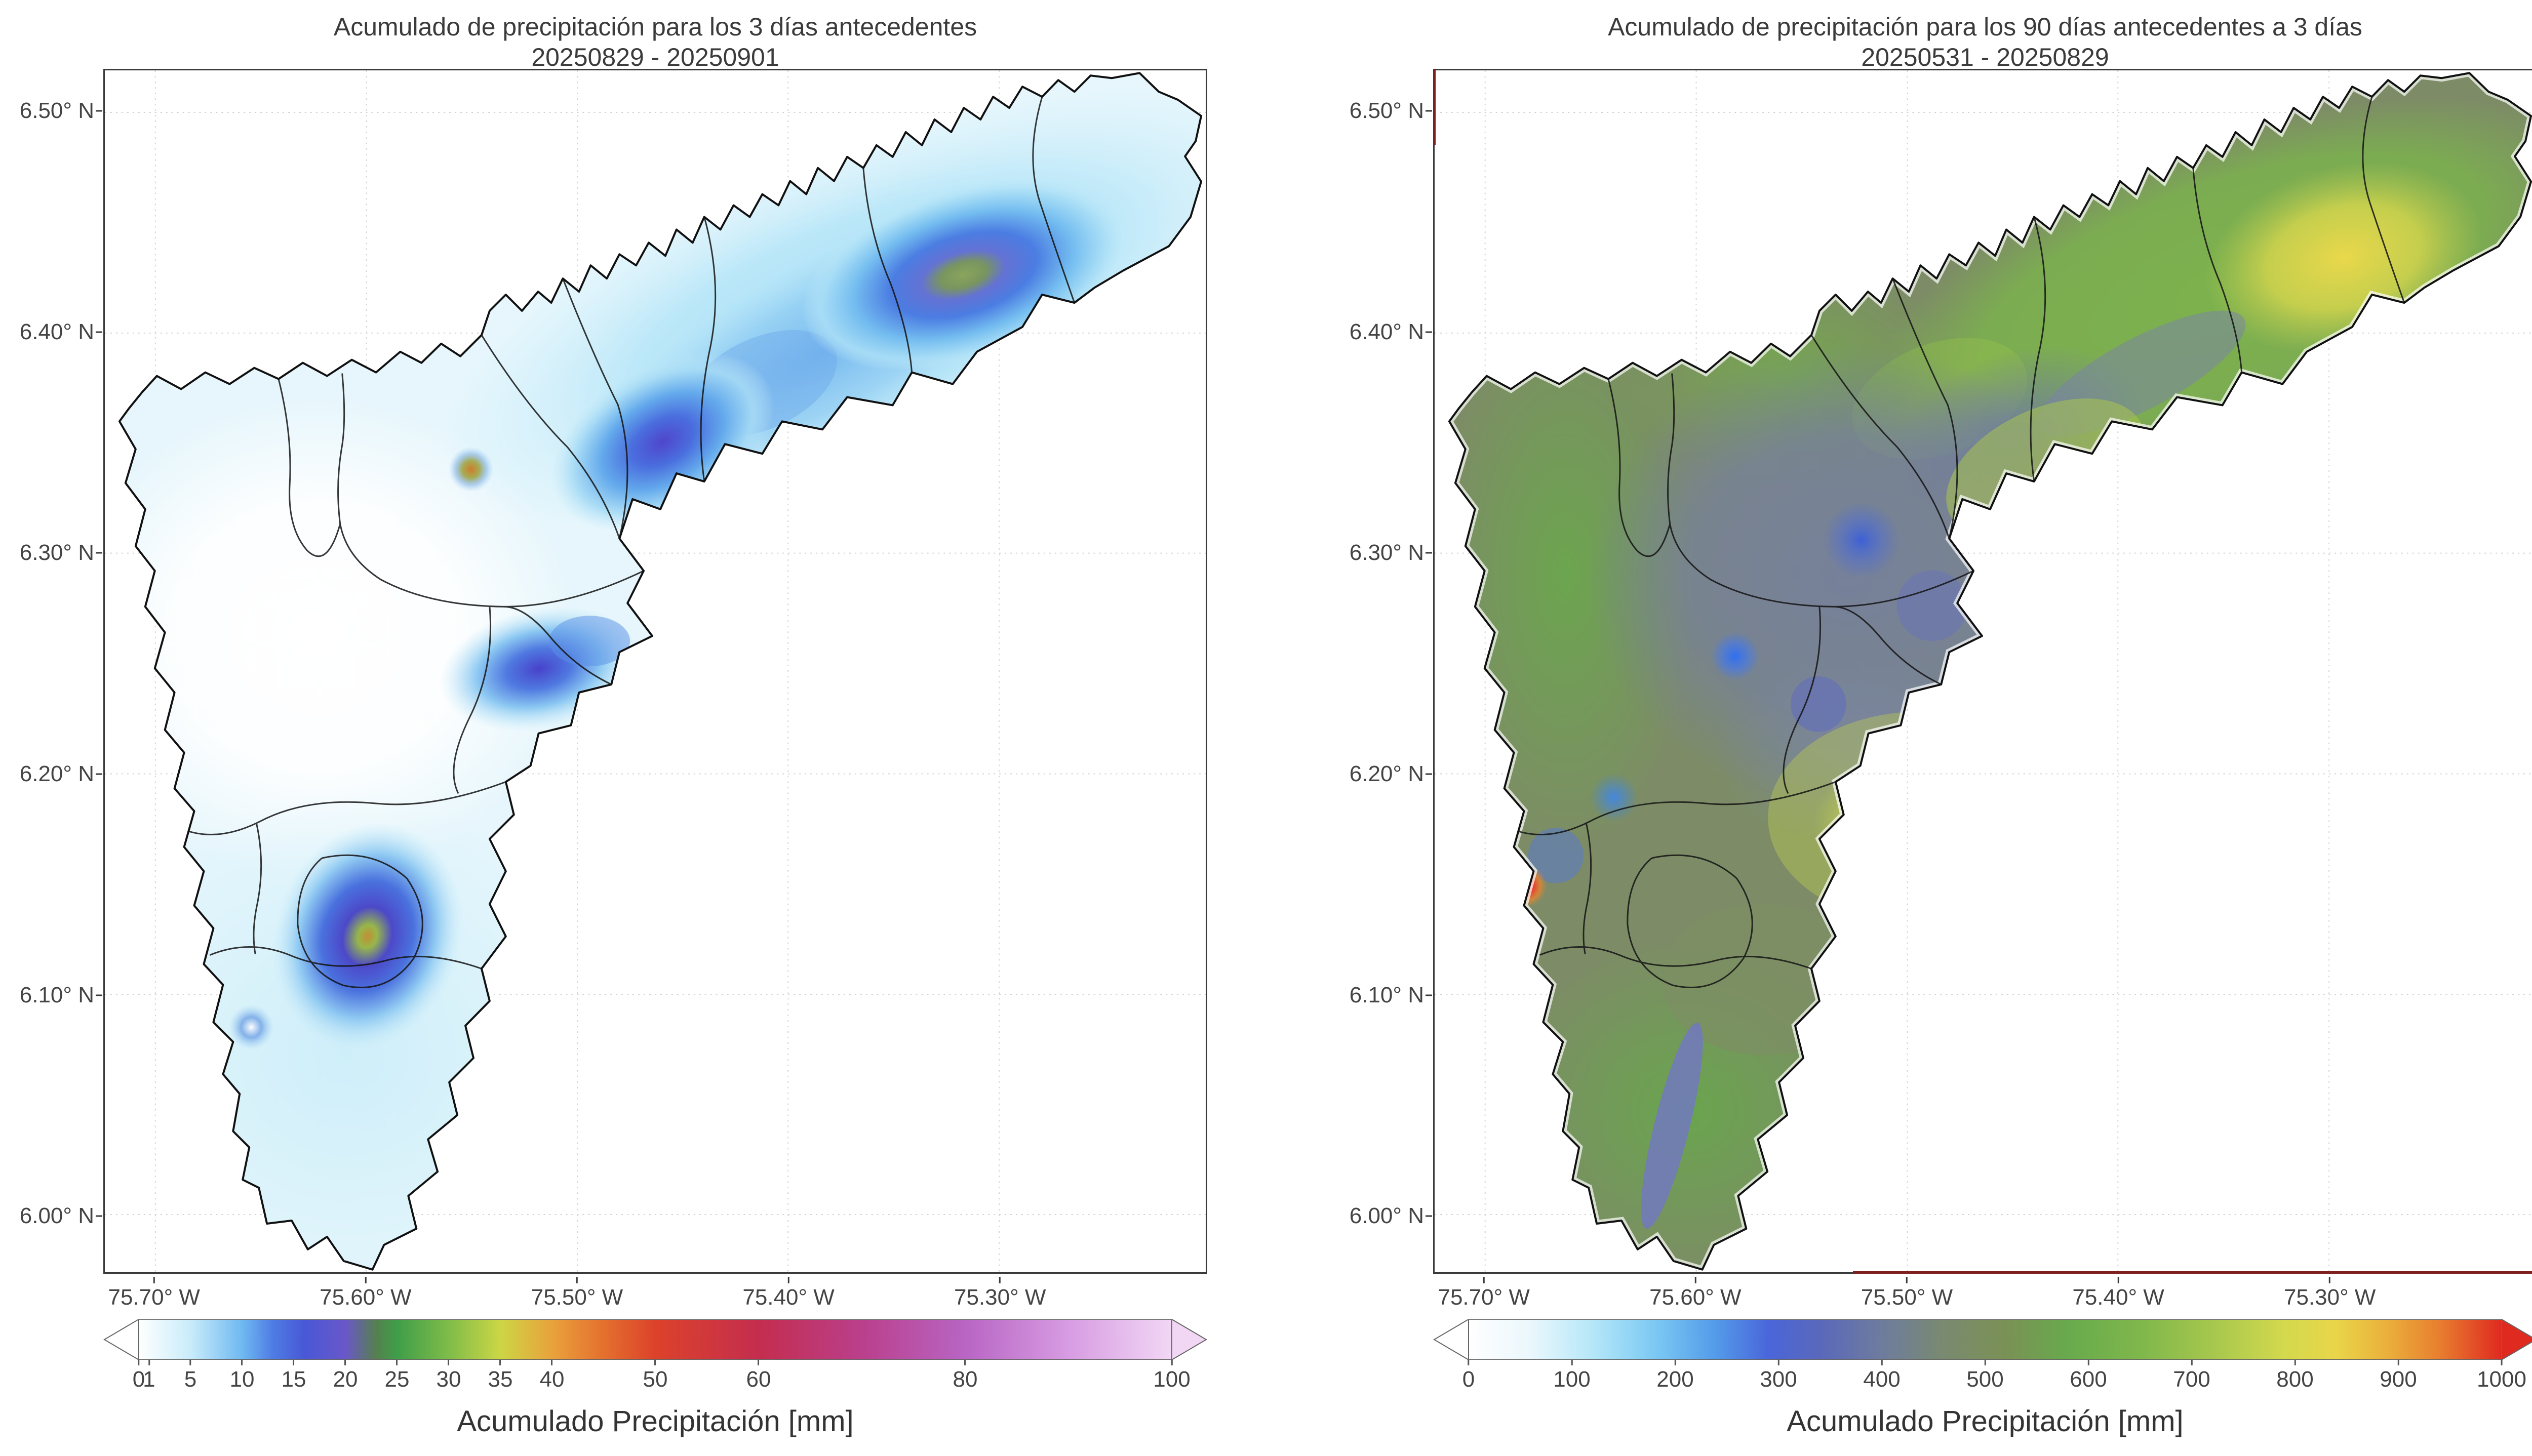 Image resolution: width=2532 pixels, height=1456 pixels. What do you see at coordinates (2191, 1379) in the screenshot?
I see `colorbar-tick-label: 700` at bounding box center [2191, 1379].